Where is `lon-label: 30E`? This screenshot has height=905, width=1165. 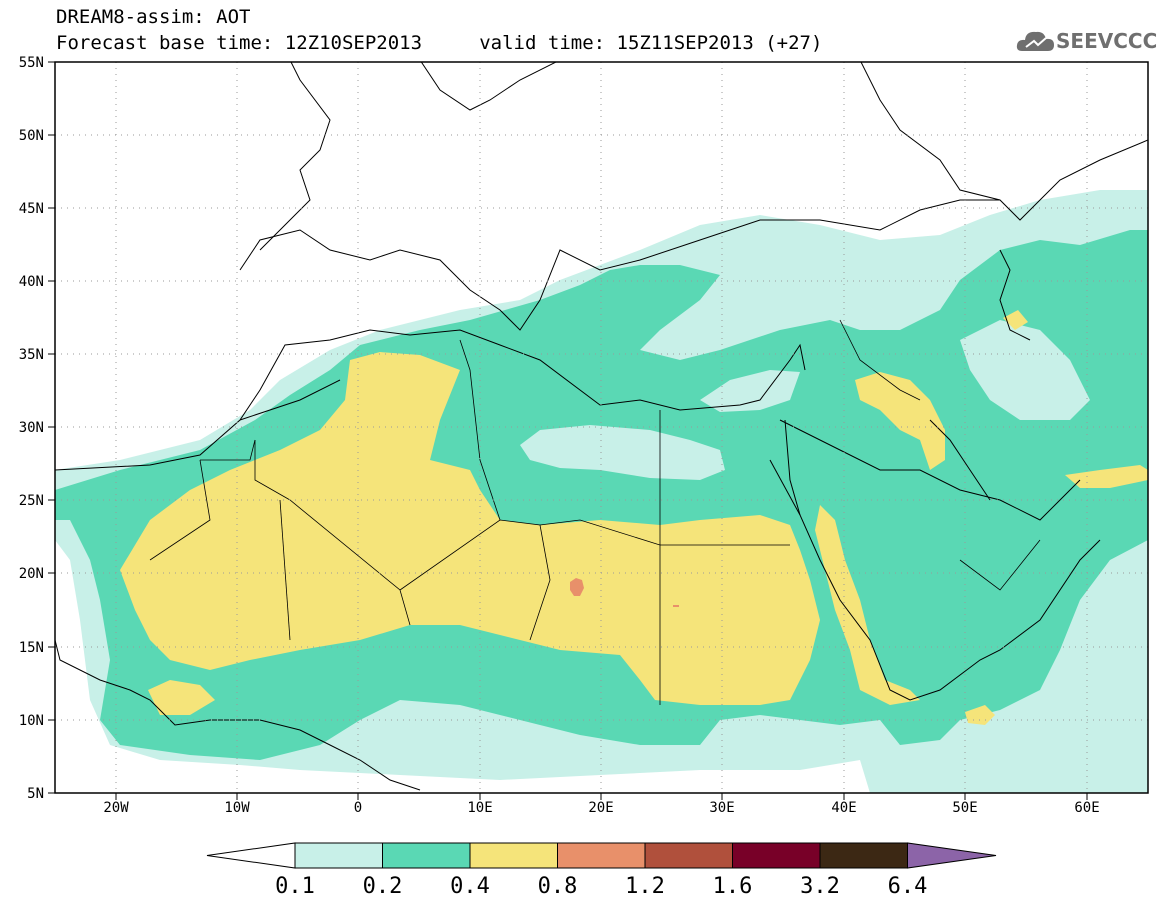
lon-label: 30E is located at coordinates (721, 808).